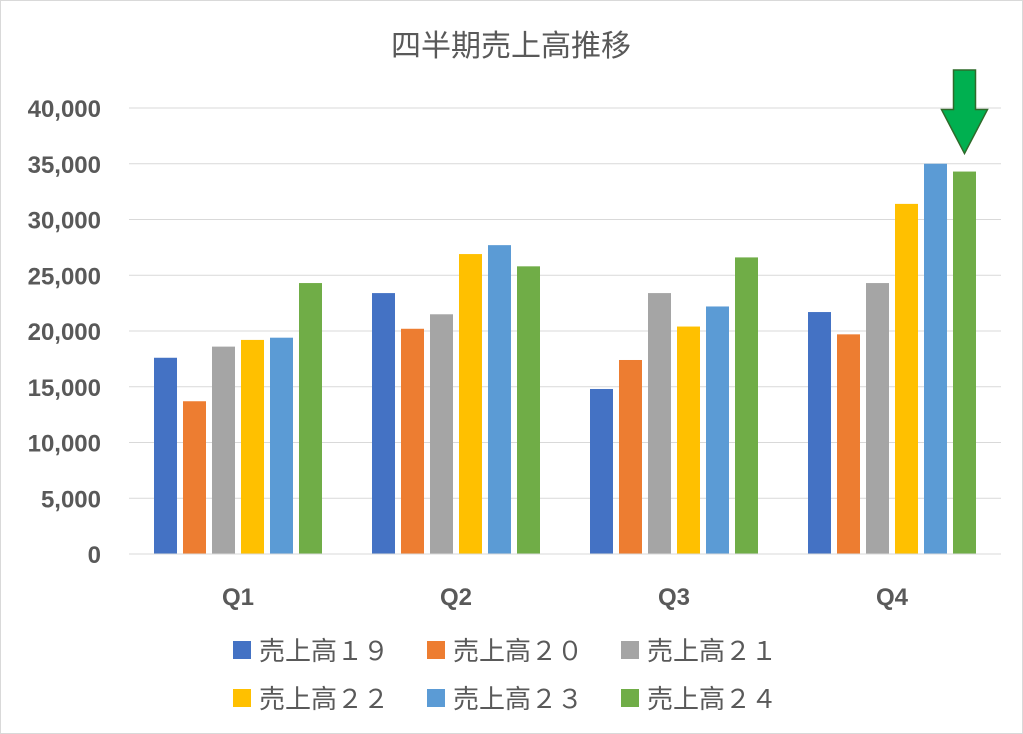 The image size is (1023, 734). I want to click on down-arrow-icon, so click(964, 112).